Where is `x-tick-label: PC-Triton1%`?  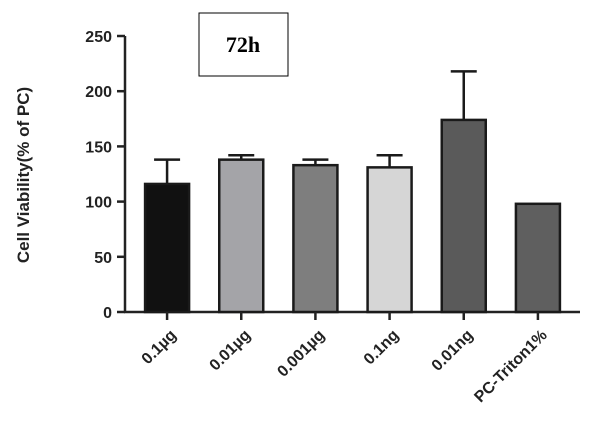
x-tick-label: PC-Triton1% is located at coordinates (510, 366).